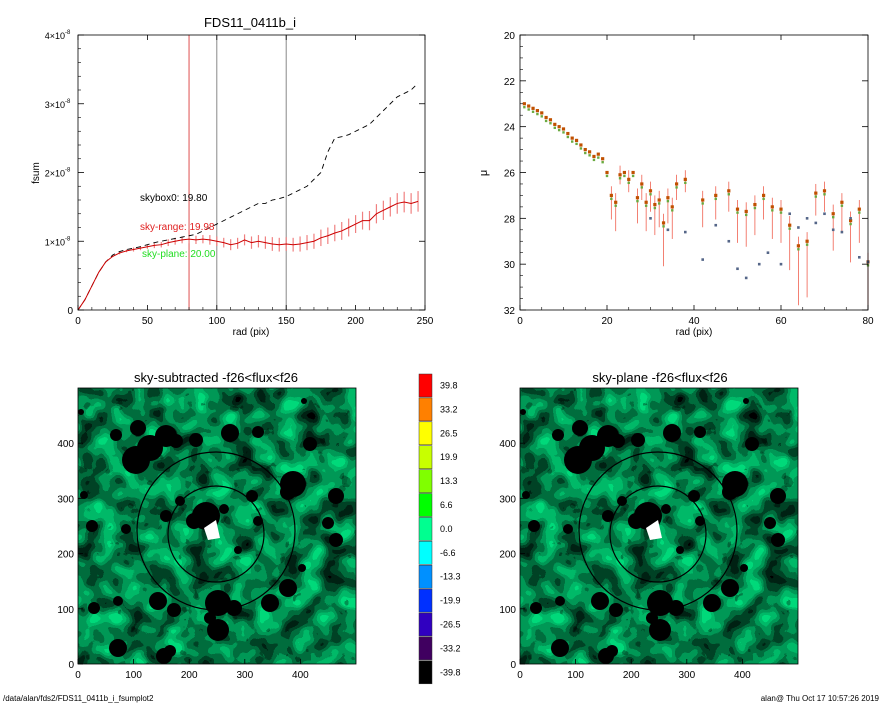 Image resolution: width=885 pixels, height=708 pixels. Describe the element at coordinates (448, 553) in the screenshot. I see `colorbar-level-label: -6.6` at that location.